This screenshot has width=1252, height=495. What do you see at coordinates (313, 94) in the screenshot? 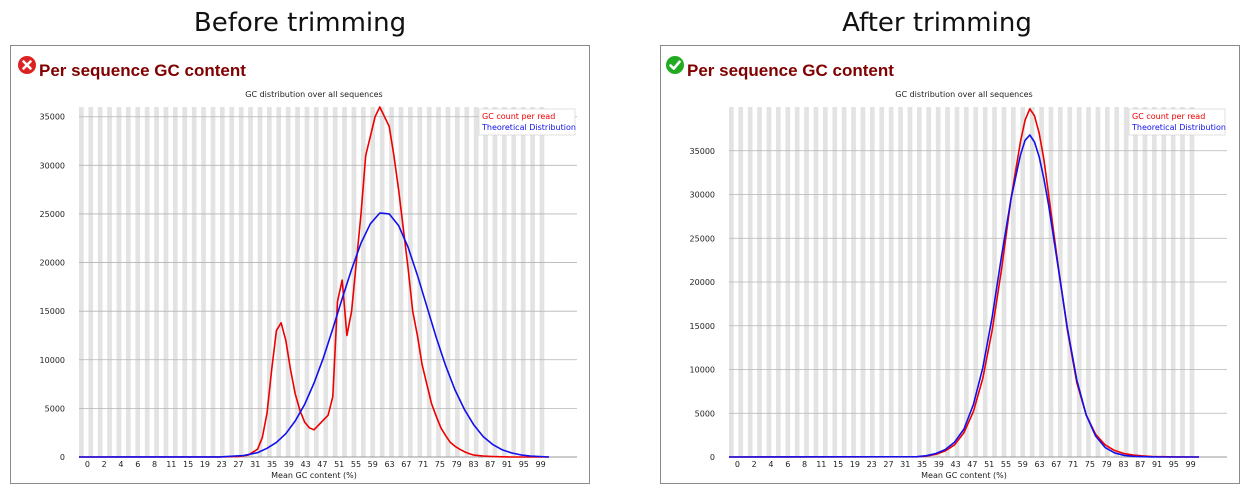
I see `chart-title: GC distribution over all sequences` at bounding box center [313, 94].